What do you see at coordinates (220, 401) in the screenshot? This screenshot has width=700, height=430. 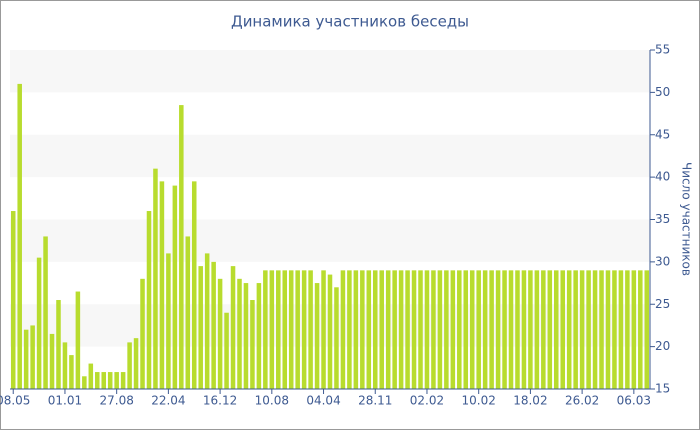 I see `x-tick-label: 16.12` at bounding box center [220, 401].